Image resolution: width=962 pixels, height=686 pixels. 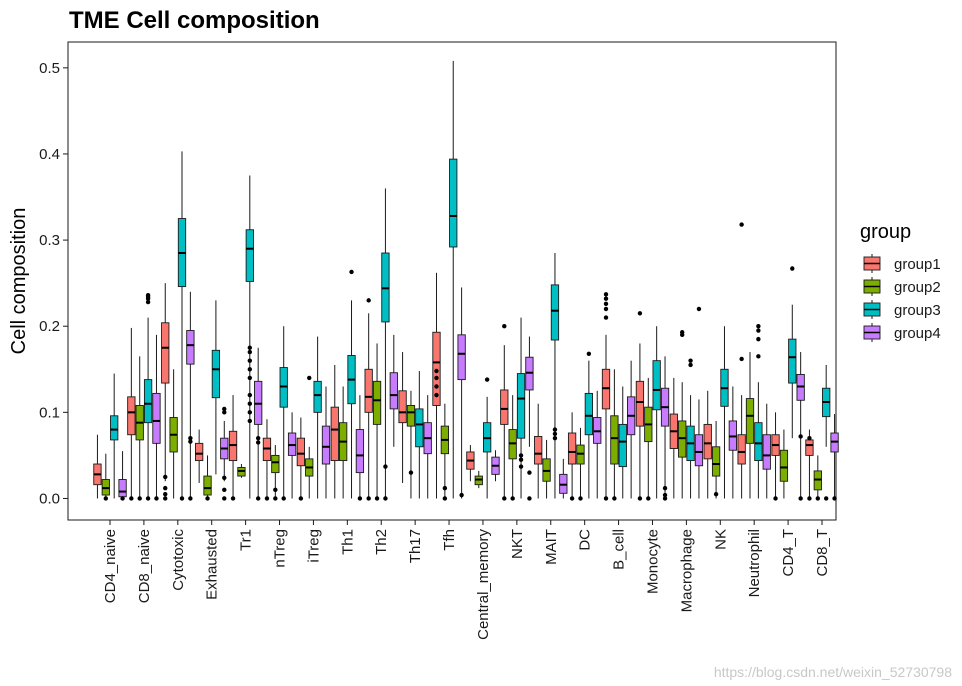 I want to click on x-tick-label: CD4_T, so click(x=788, y=553).